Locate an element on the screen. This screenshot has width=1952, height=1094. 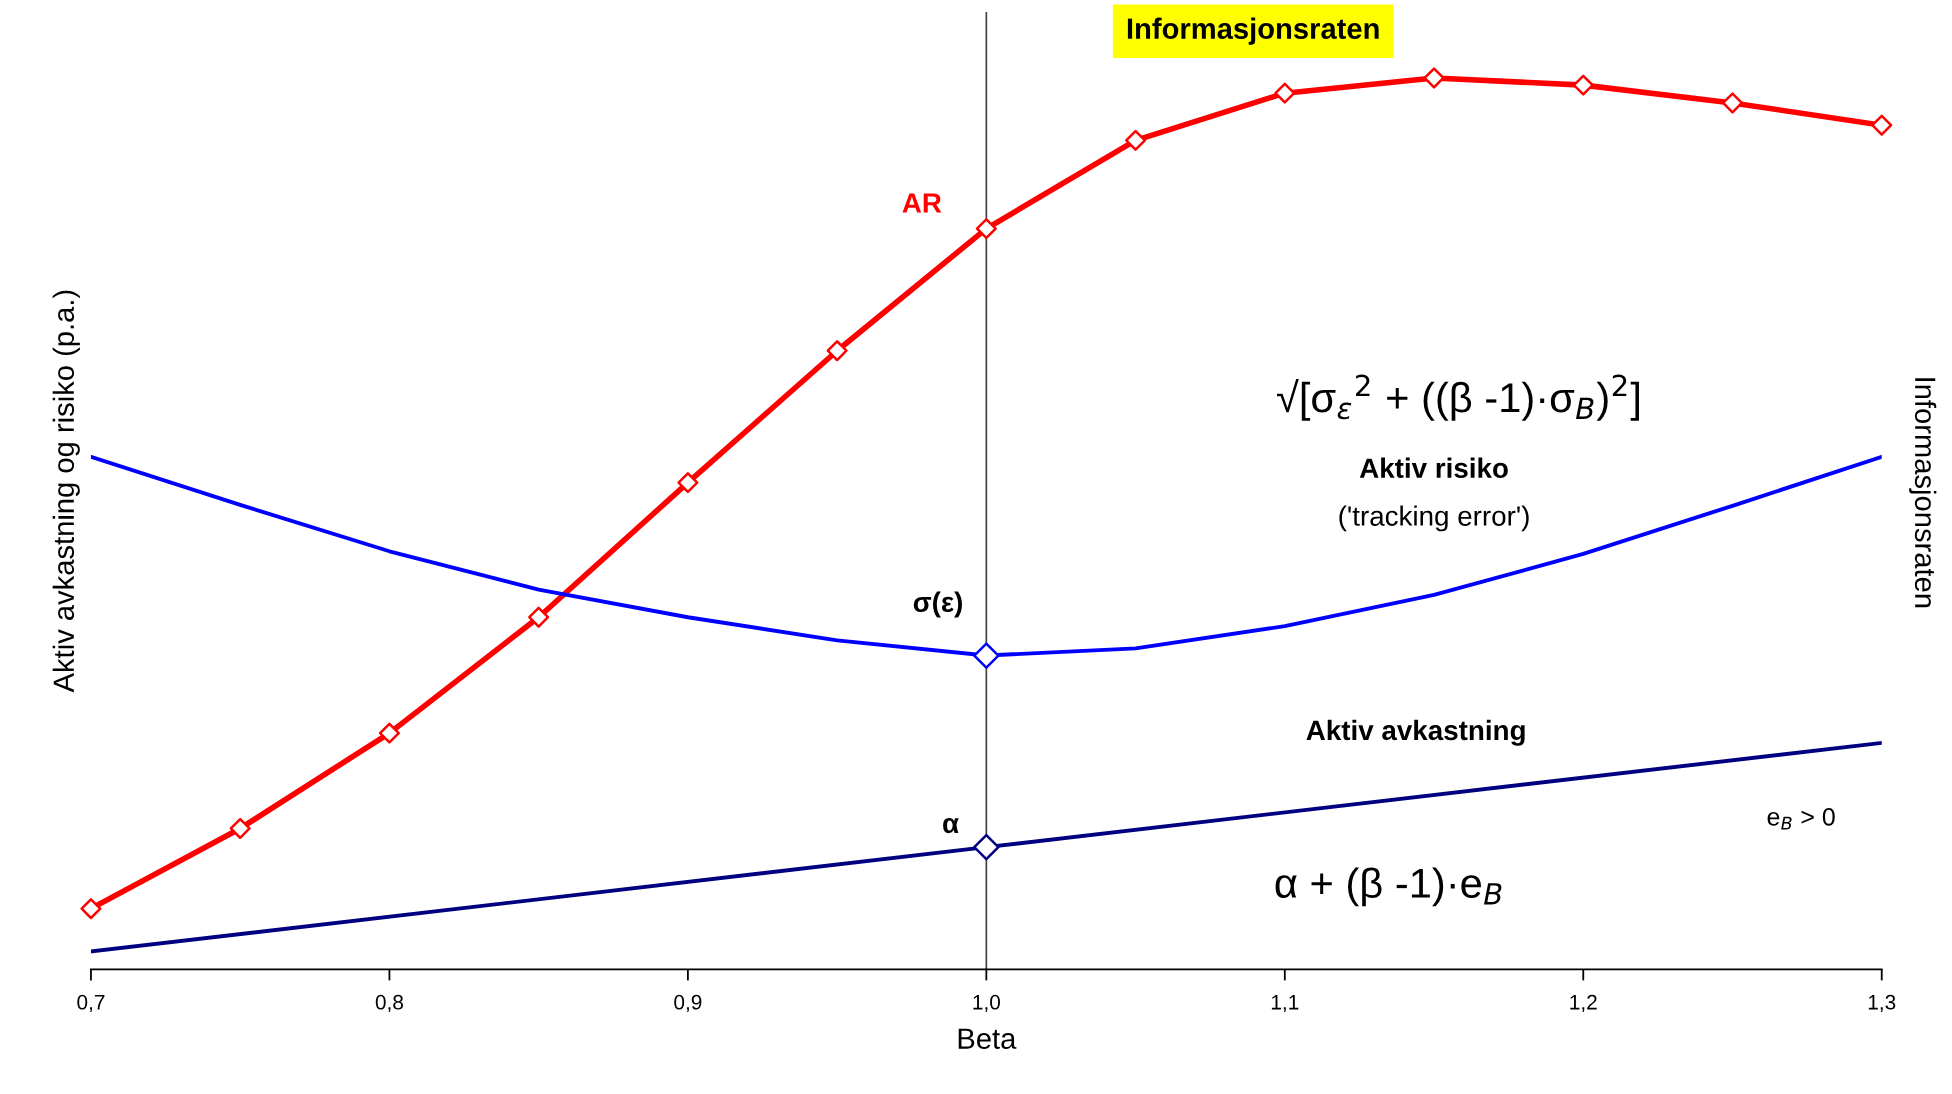
y-axis-title: Aktiv avkastning og risiko (p.a.) is located at coordinates (66, 491).